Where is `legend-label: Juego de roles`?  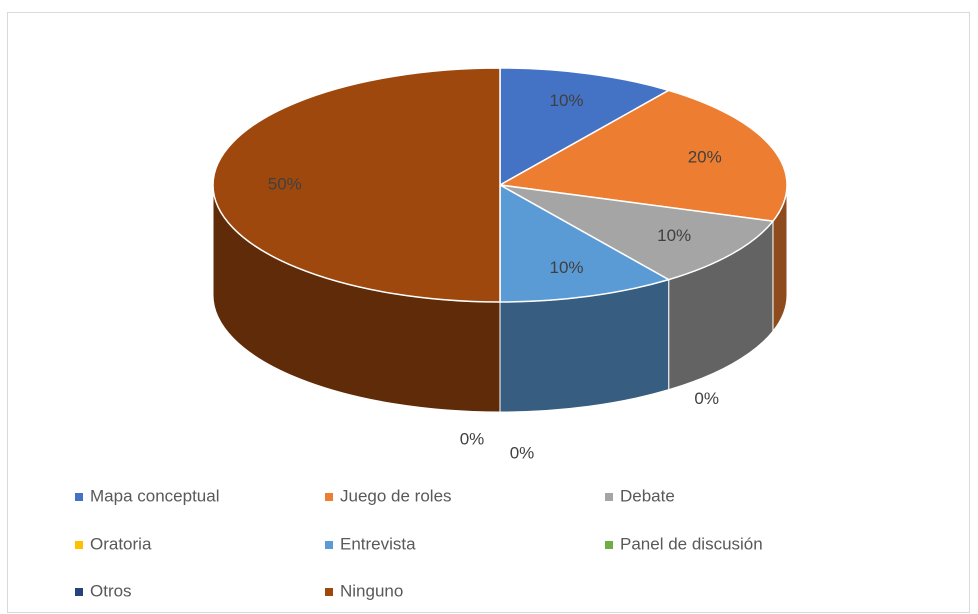 legend-label: Juego de roles is located at coordinates (396, 495).